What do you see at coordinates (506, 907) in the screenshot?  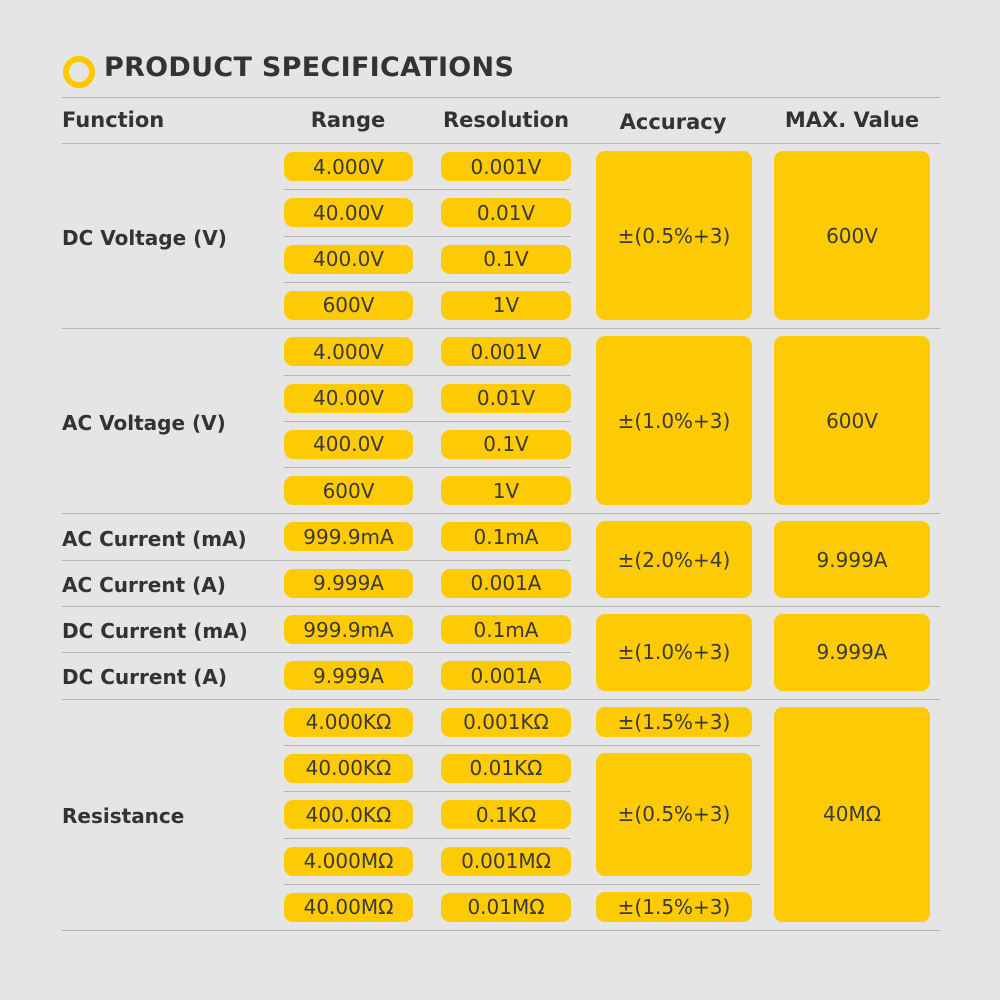 I see `resolution-cell: 0.01MΩ` at bounding box center [506, 907].